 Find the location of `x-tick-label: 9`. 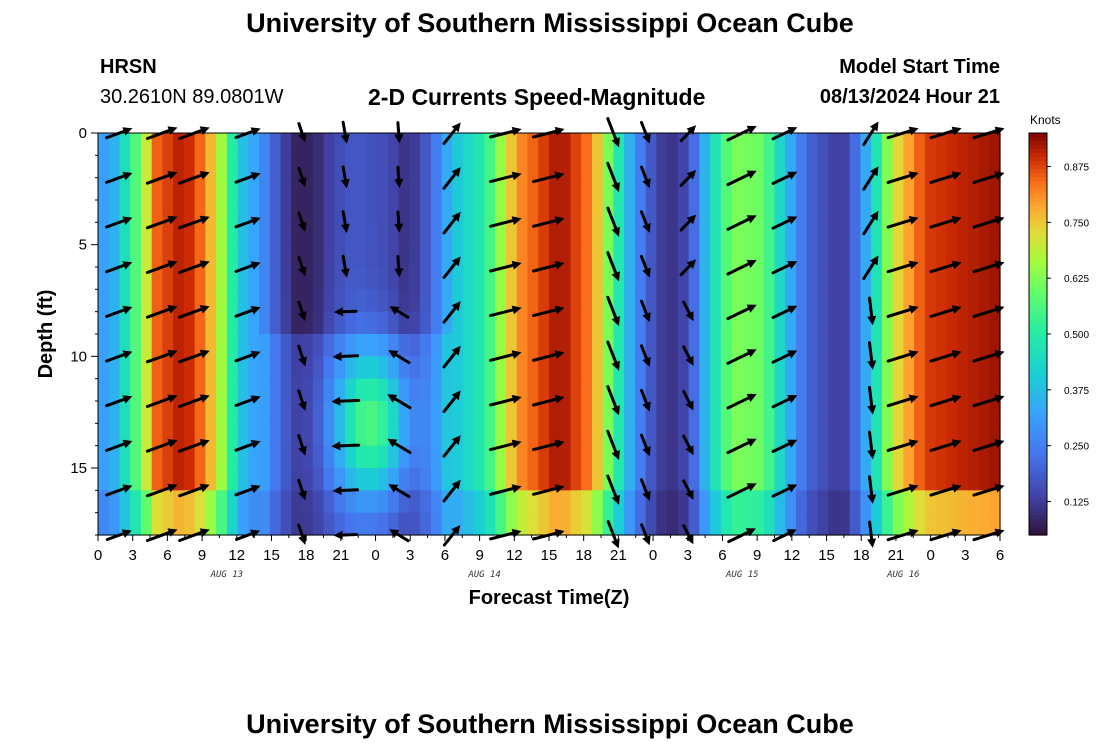

x-tick-label: 9 is located at coordinates (757, 555).